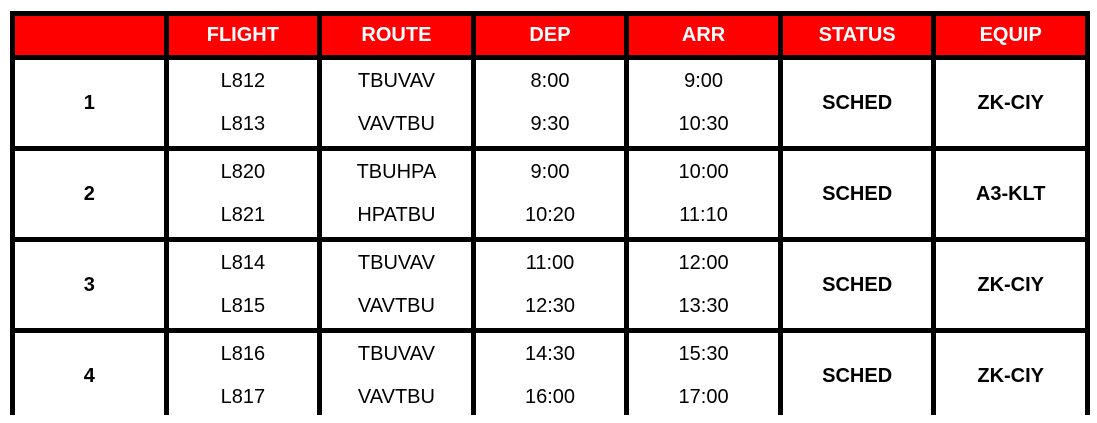 This screenshot has width=1097, height=423. What do you see at coordinates (550, 306) in the screenshot?
I see `dep-value: 12:30` at bounding box center [550, 306].